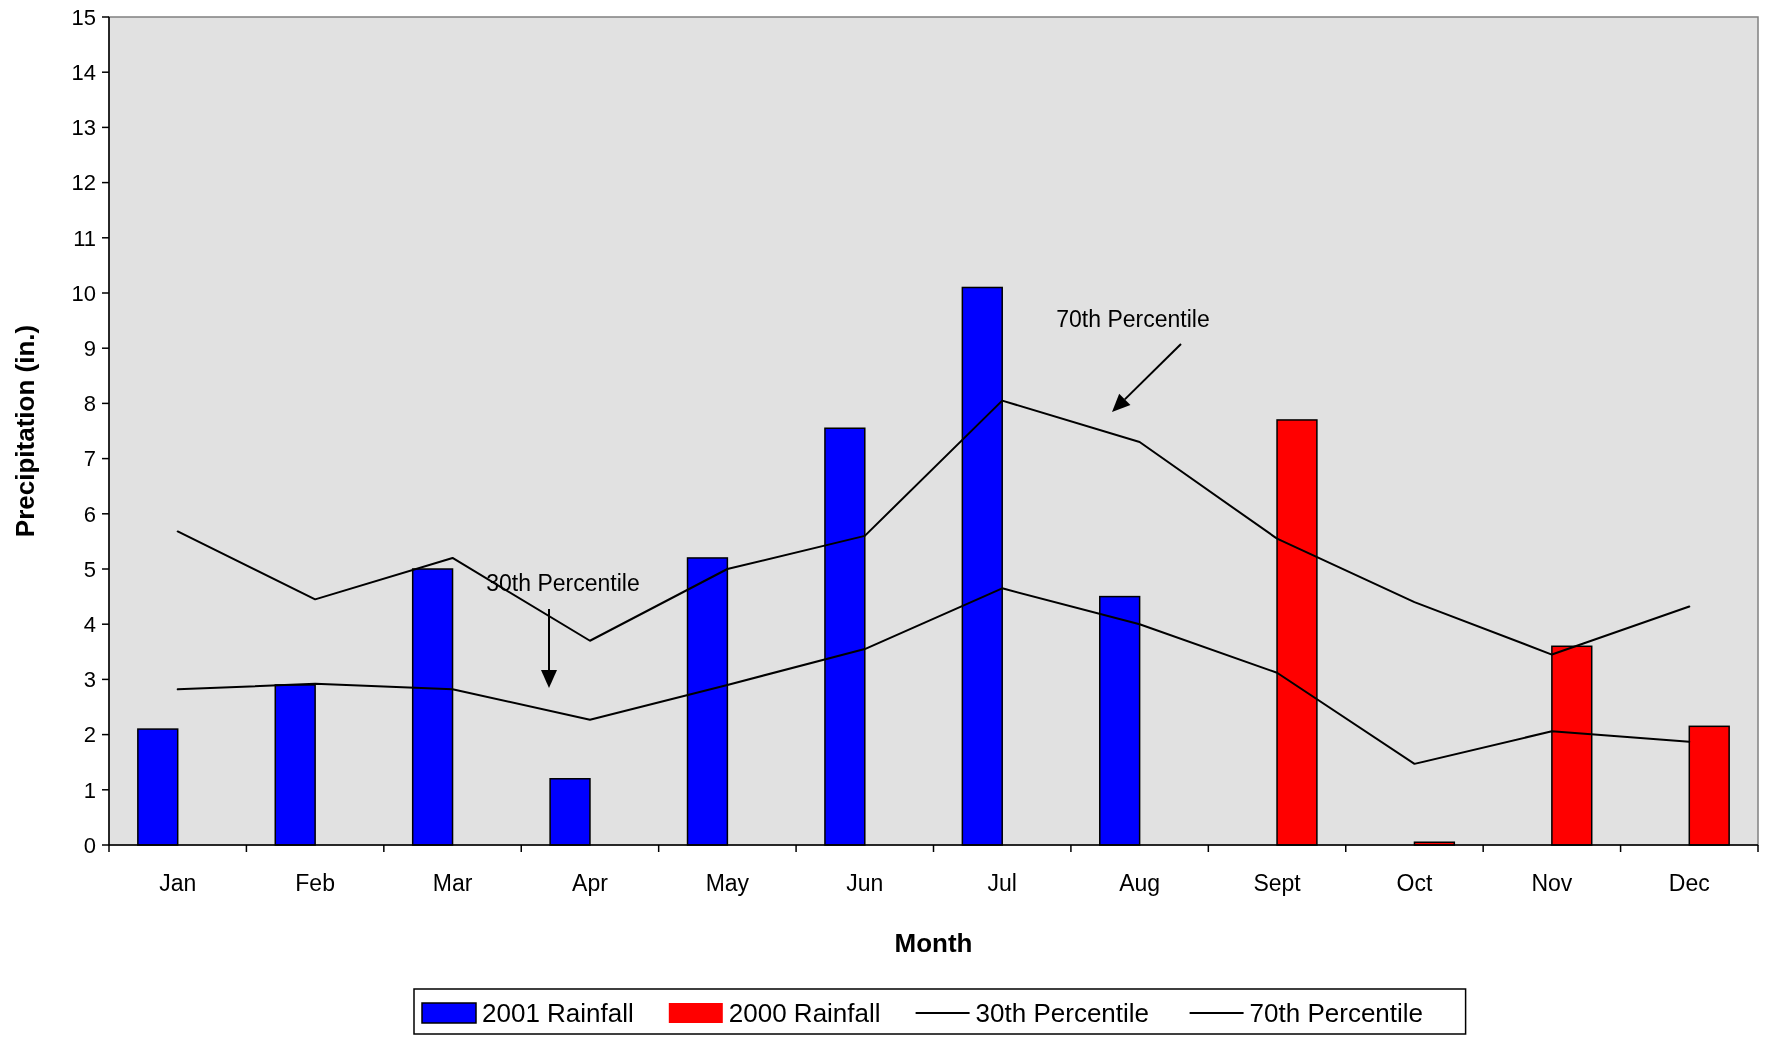 This screenshot has height=1037, width=1767. What do you see at coordinates (1414, 883) in the screenshot?
I see `x-tick-label: Oct` at bounding box center [1414, 883].